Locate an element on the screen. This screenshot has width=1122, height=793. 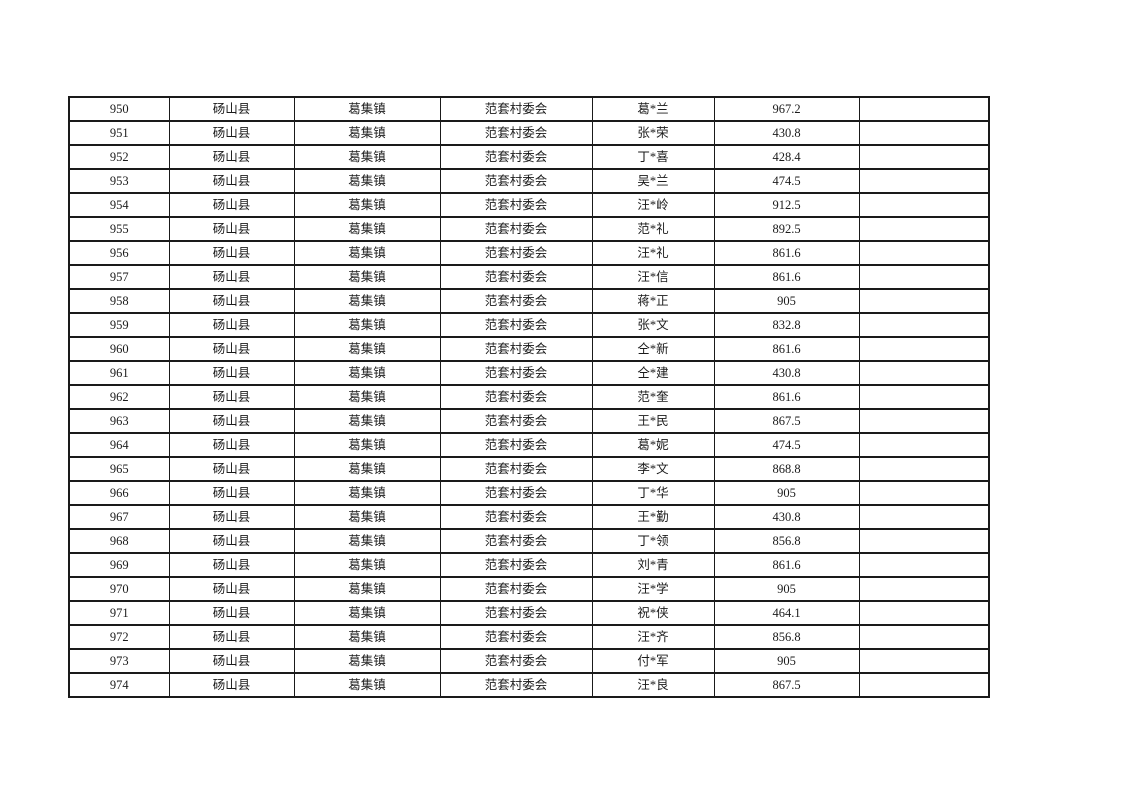
cell-name: 汪*岭 is located at coordinates (653, 205).